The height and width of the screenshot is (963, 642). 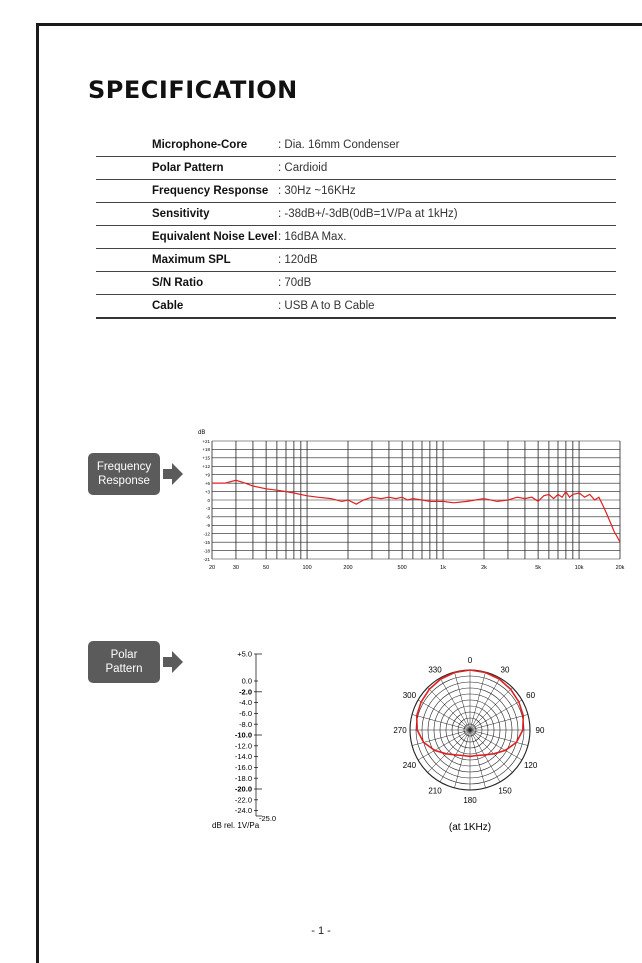 What do you see at coordinates (206, 542) in the screenshot?
I see `y-tick-label: -15` at bounding box center [206, 542].